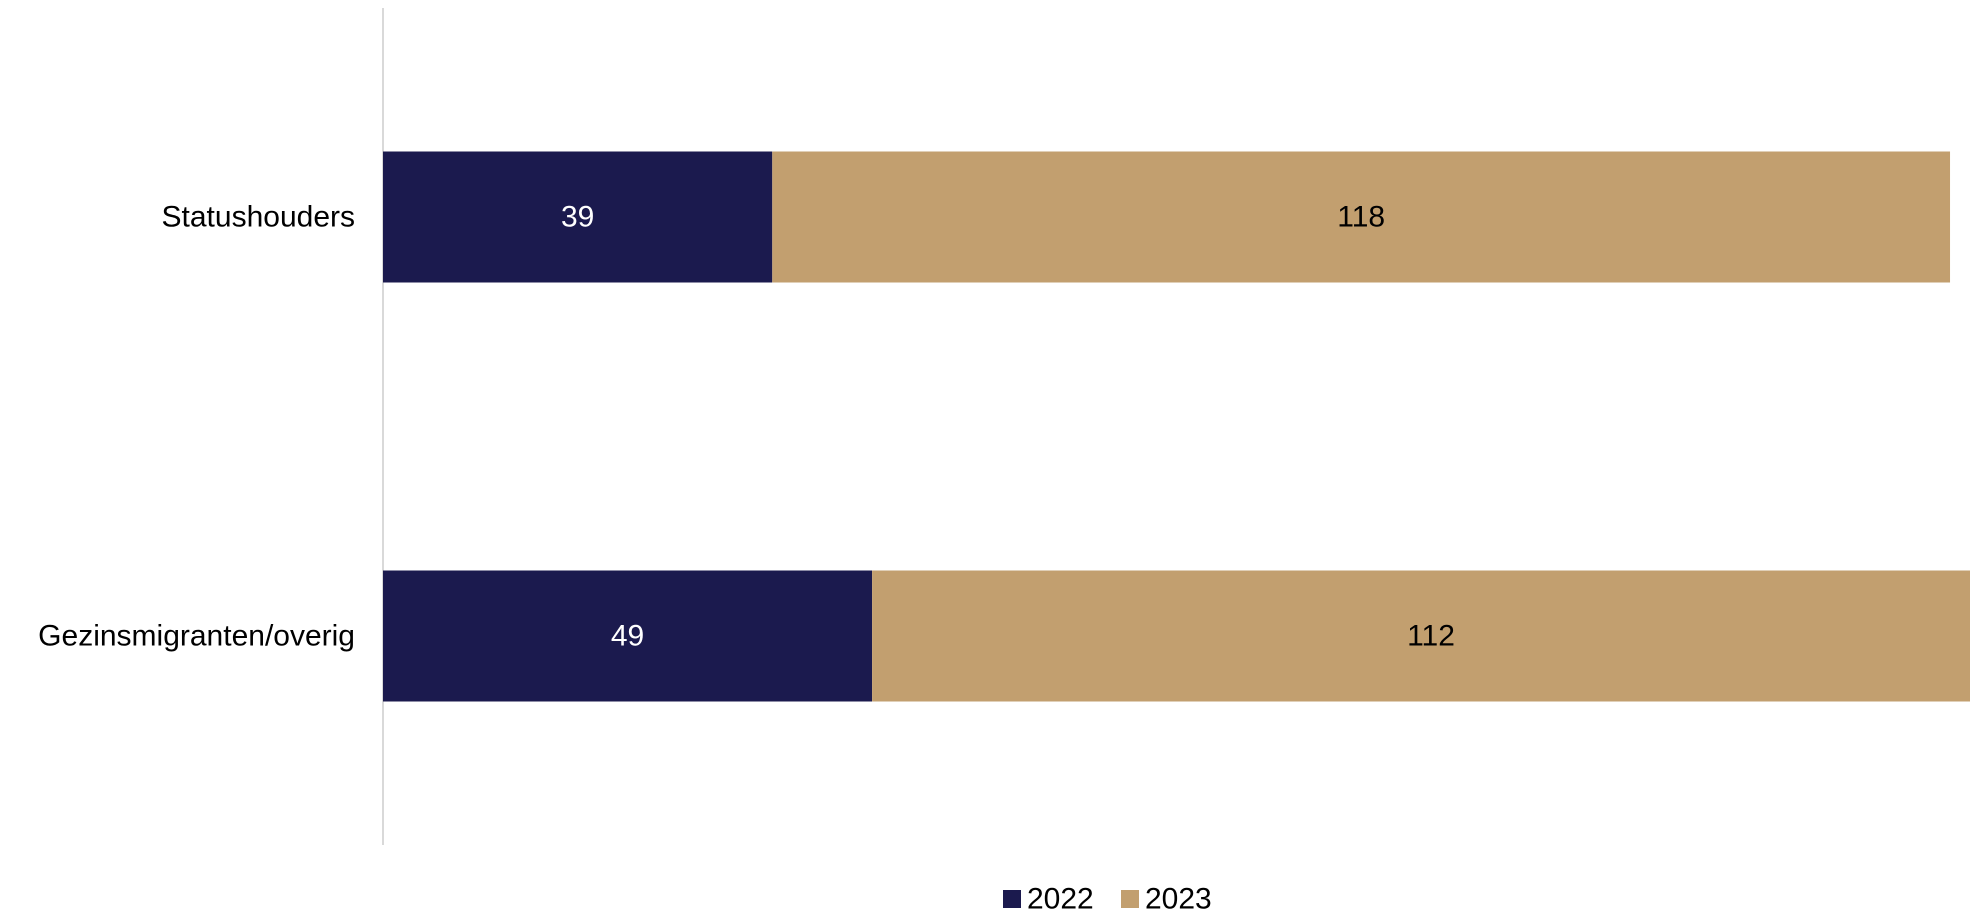  I want to click on bar-statushouders-2022, so click(578, 217).